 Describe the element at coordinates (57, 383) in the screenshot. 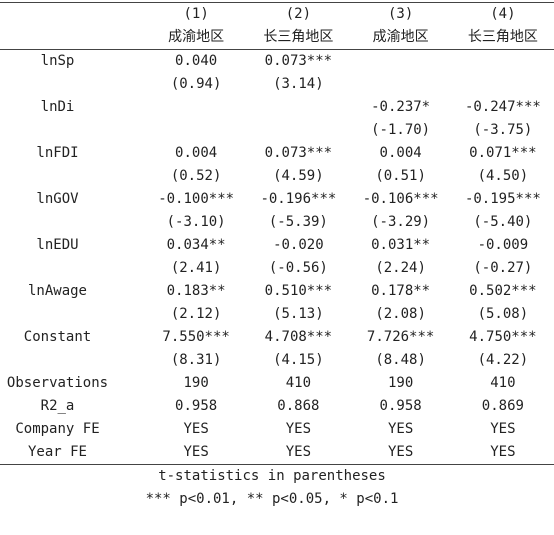

I see `row-label: Observations` at that location.